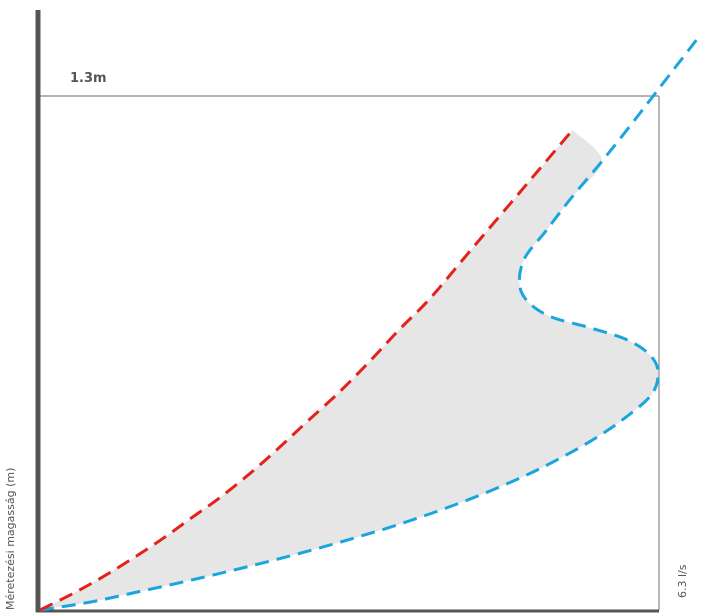 The width and height of the screenshot is (716, 616). What do you see at coordinates (88, 78) in the screenshot?
I see `y-max-label: 1.3m` at bounding box center [88, 78].